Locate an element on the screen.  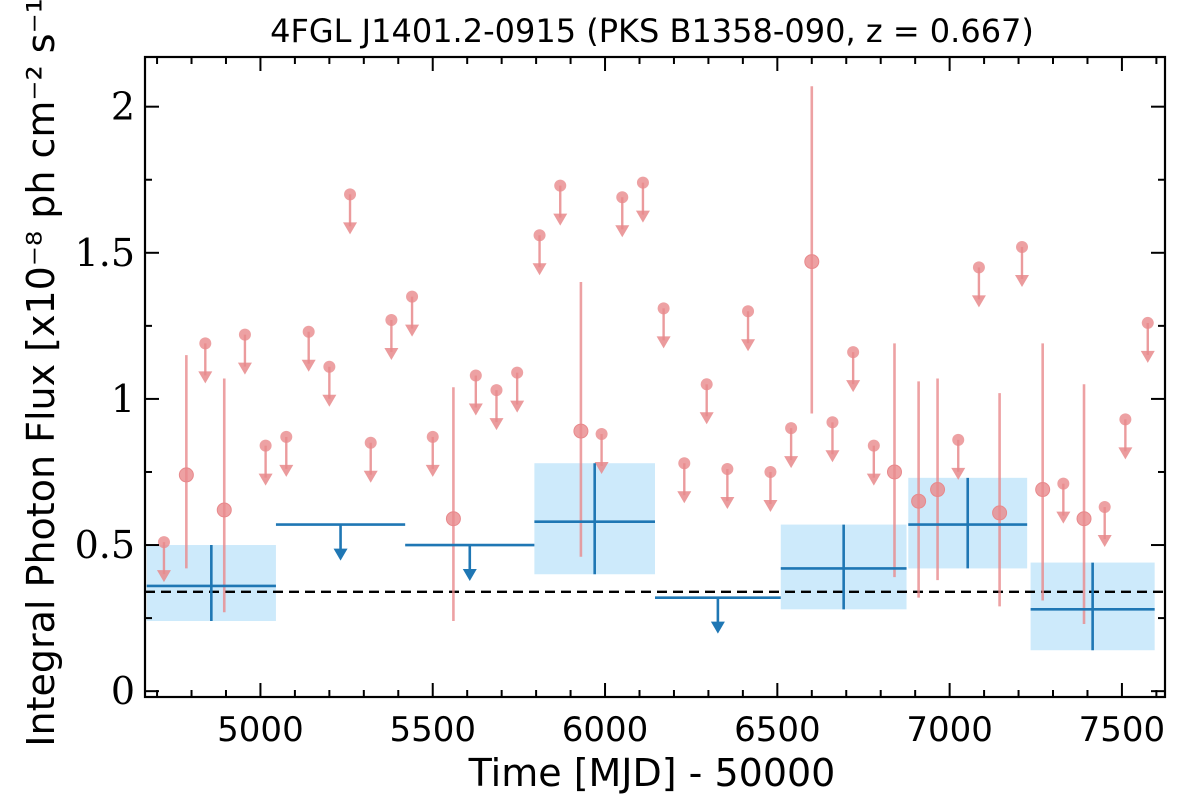
y-tick-label: 2 is located at coordinates (123, 107).